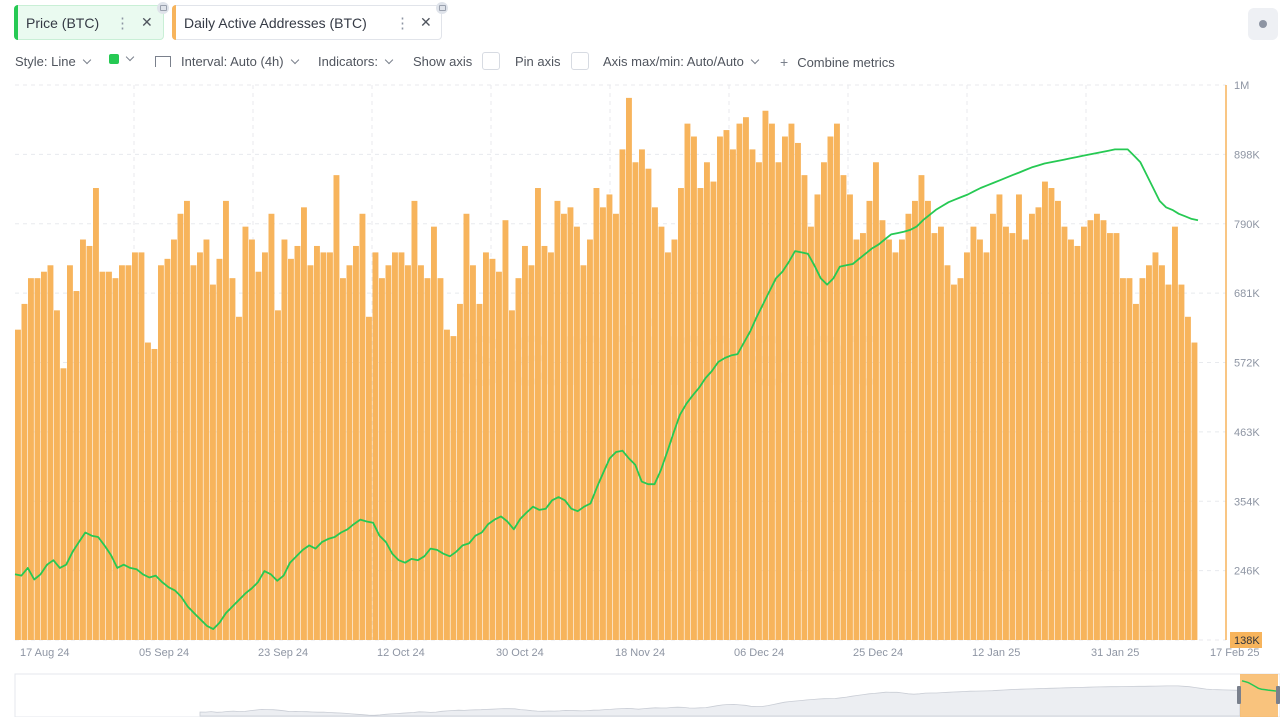 This screenshot has width=1280, height=717. What do you see at coordinates (63, 22) in the screenshot?
I see `tab-price-label: Price (BTC)` at bounding box center [63, 22].